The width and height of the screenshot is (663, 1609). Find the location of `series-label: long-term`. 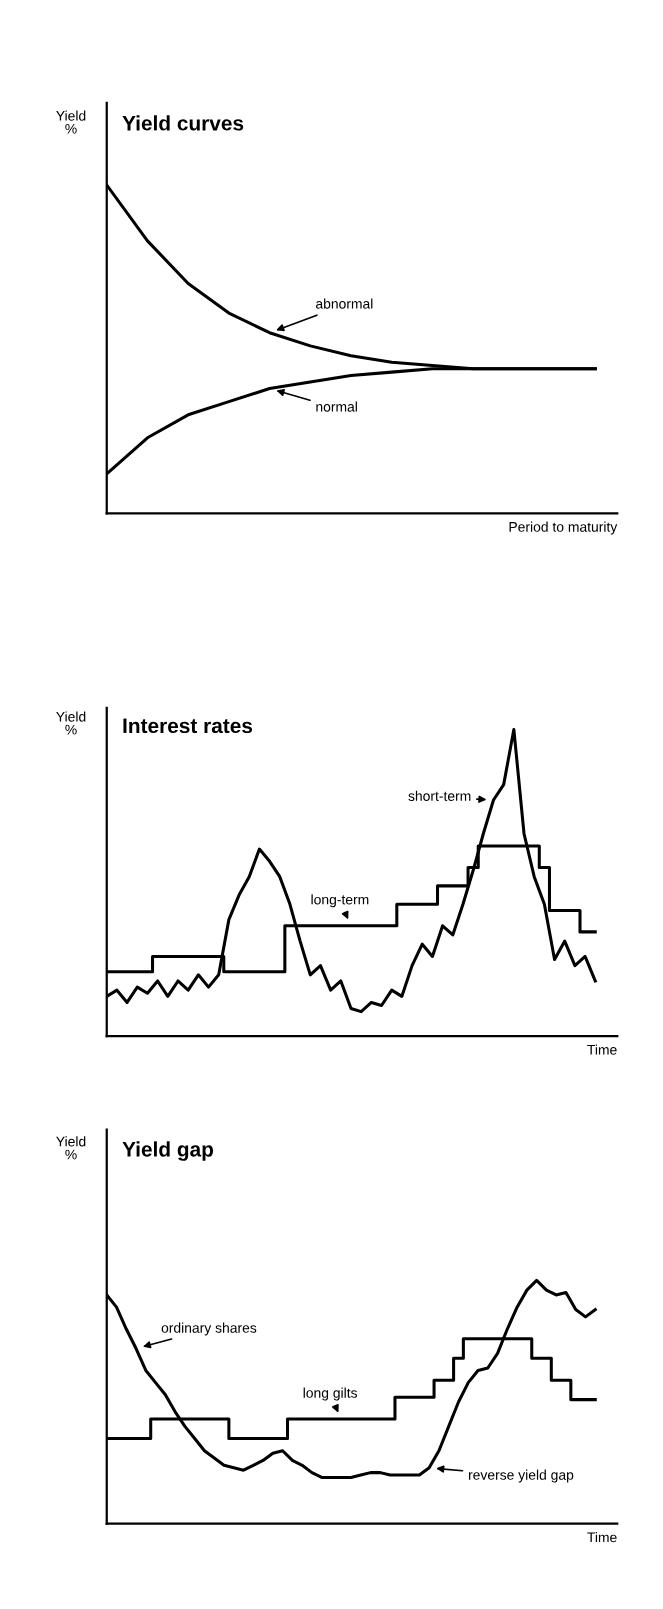

series-label: long-term is located at coordinates (340, 901).